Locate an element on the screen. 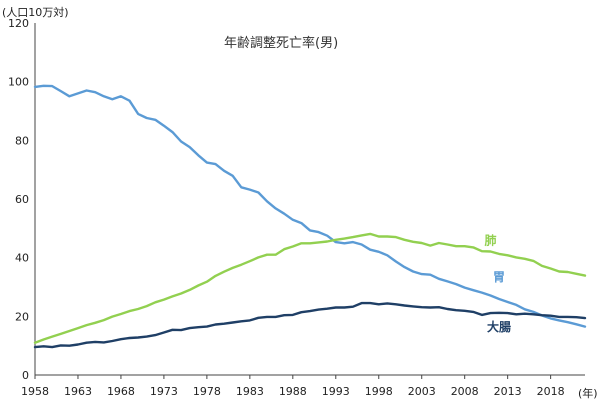 The image size is (600, 406). y-axis-ticks: 0 20 40 60 80 100 120 is located at coordinates (18, 199).